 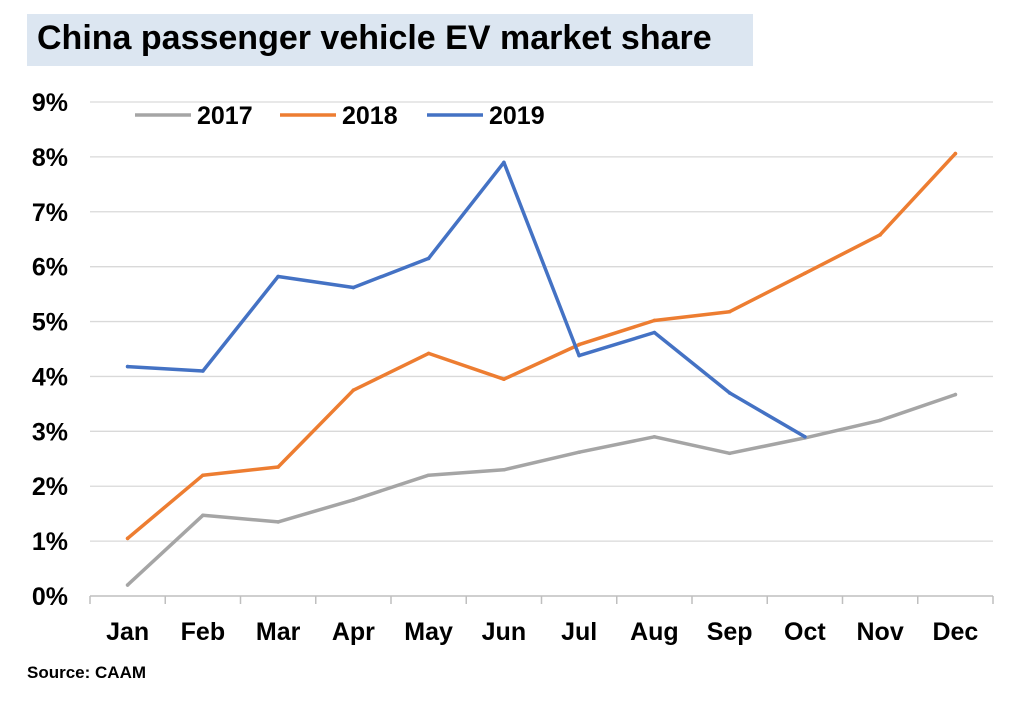 What do you see at coordinates (374, 38) in the screenshot?
I see `chart-title: China passenger vehicle EV market share` at bounding box center [374, 38].